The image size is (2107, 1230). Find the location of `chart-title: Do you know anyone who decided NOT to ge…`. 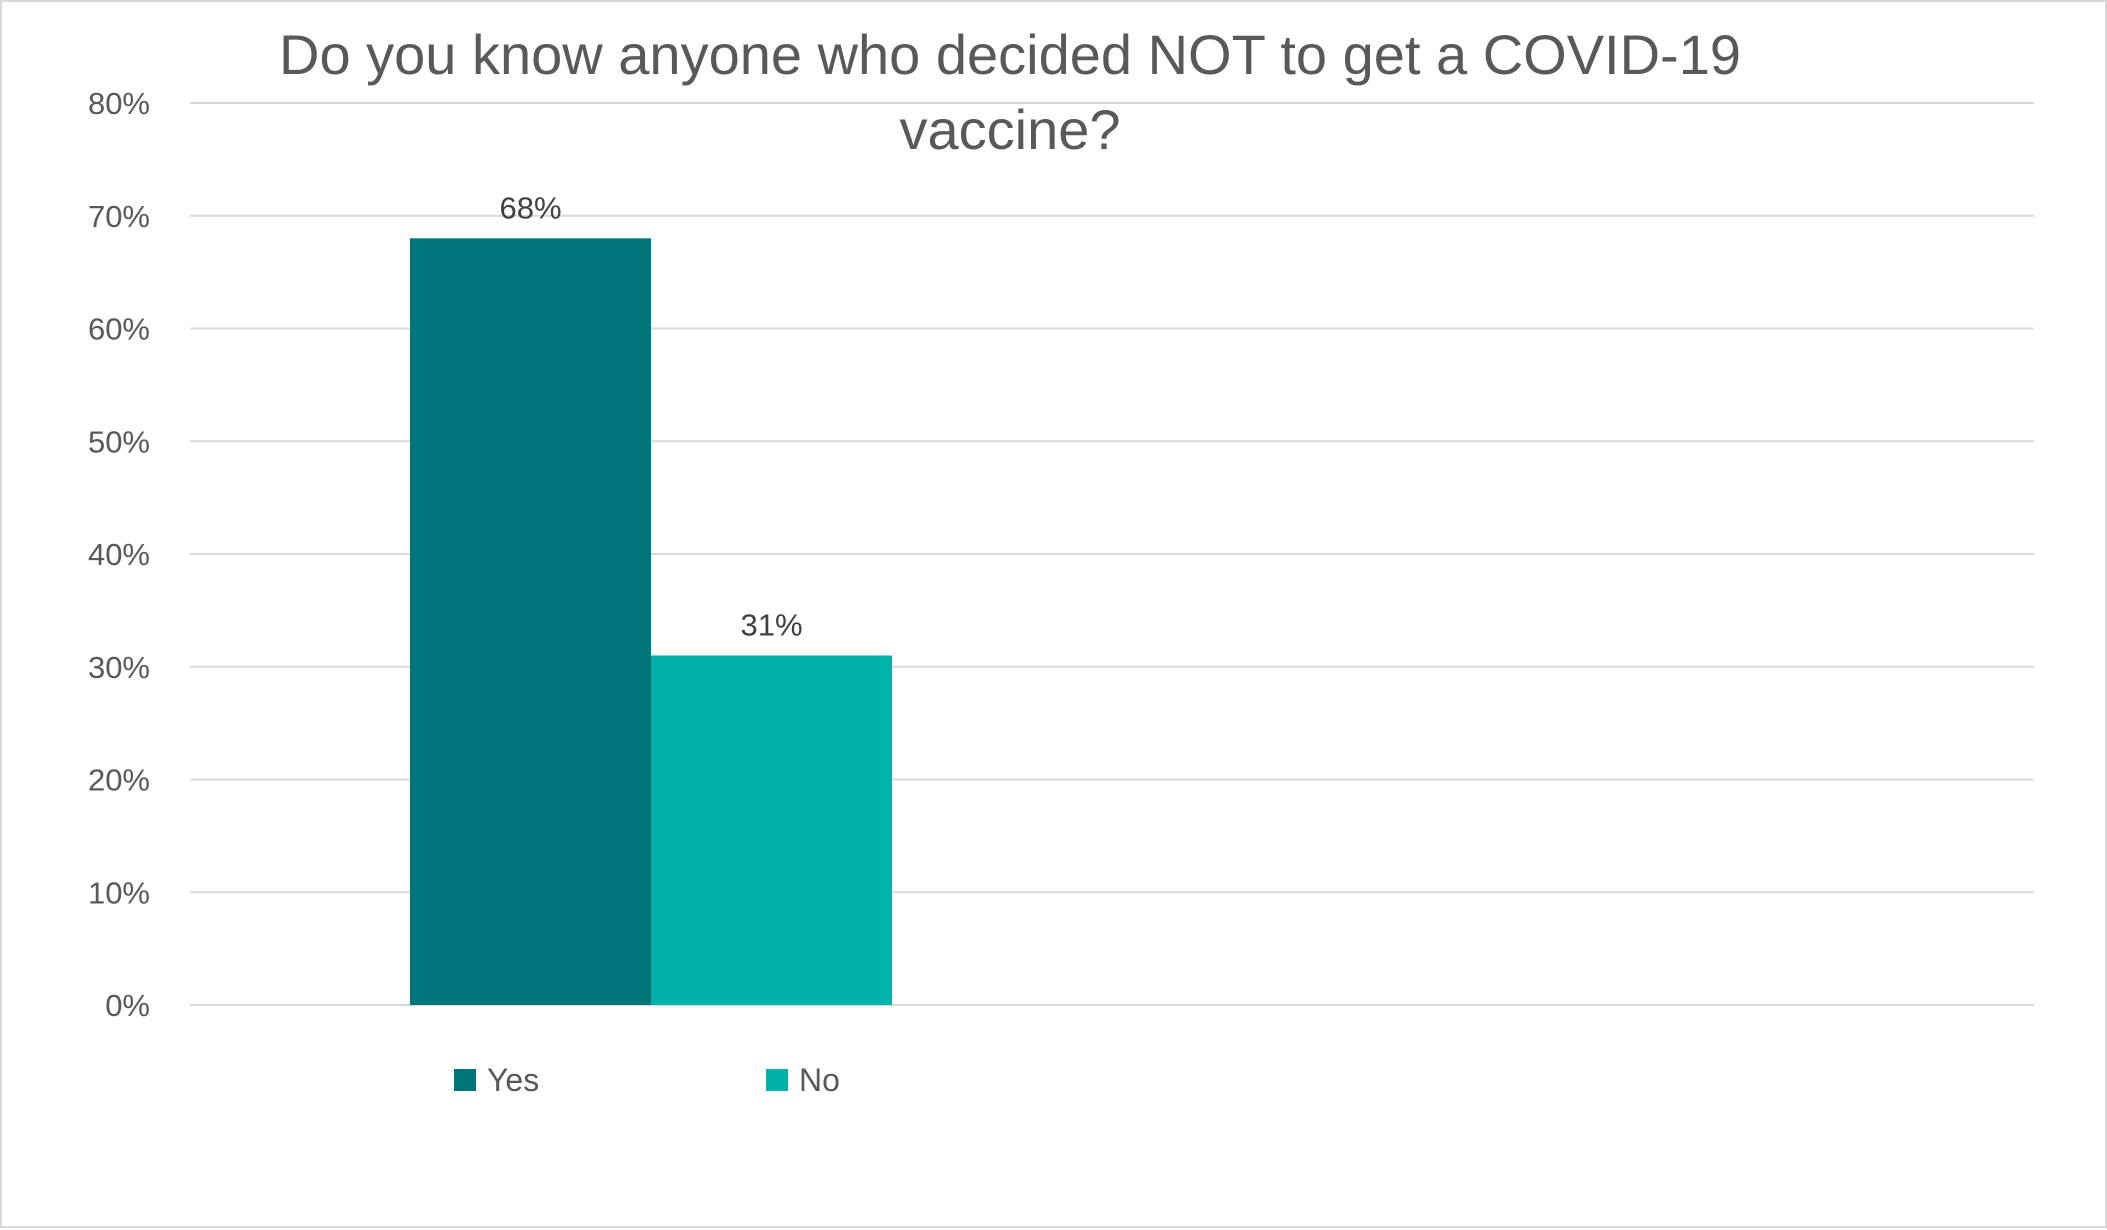

chart-title: Do you know anyone who decided NOT to ge… is located at coordinates (1010, 92).